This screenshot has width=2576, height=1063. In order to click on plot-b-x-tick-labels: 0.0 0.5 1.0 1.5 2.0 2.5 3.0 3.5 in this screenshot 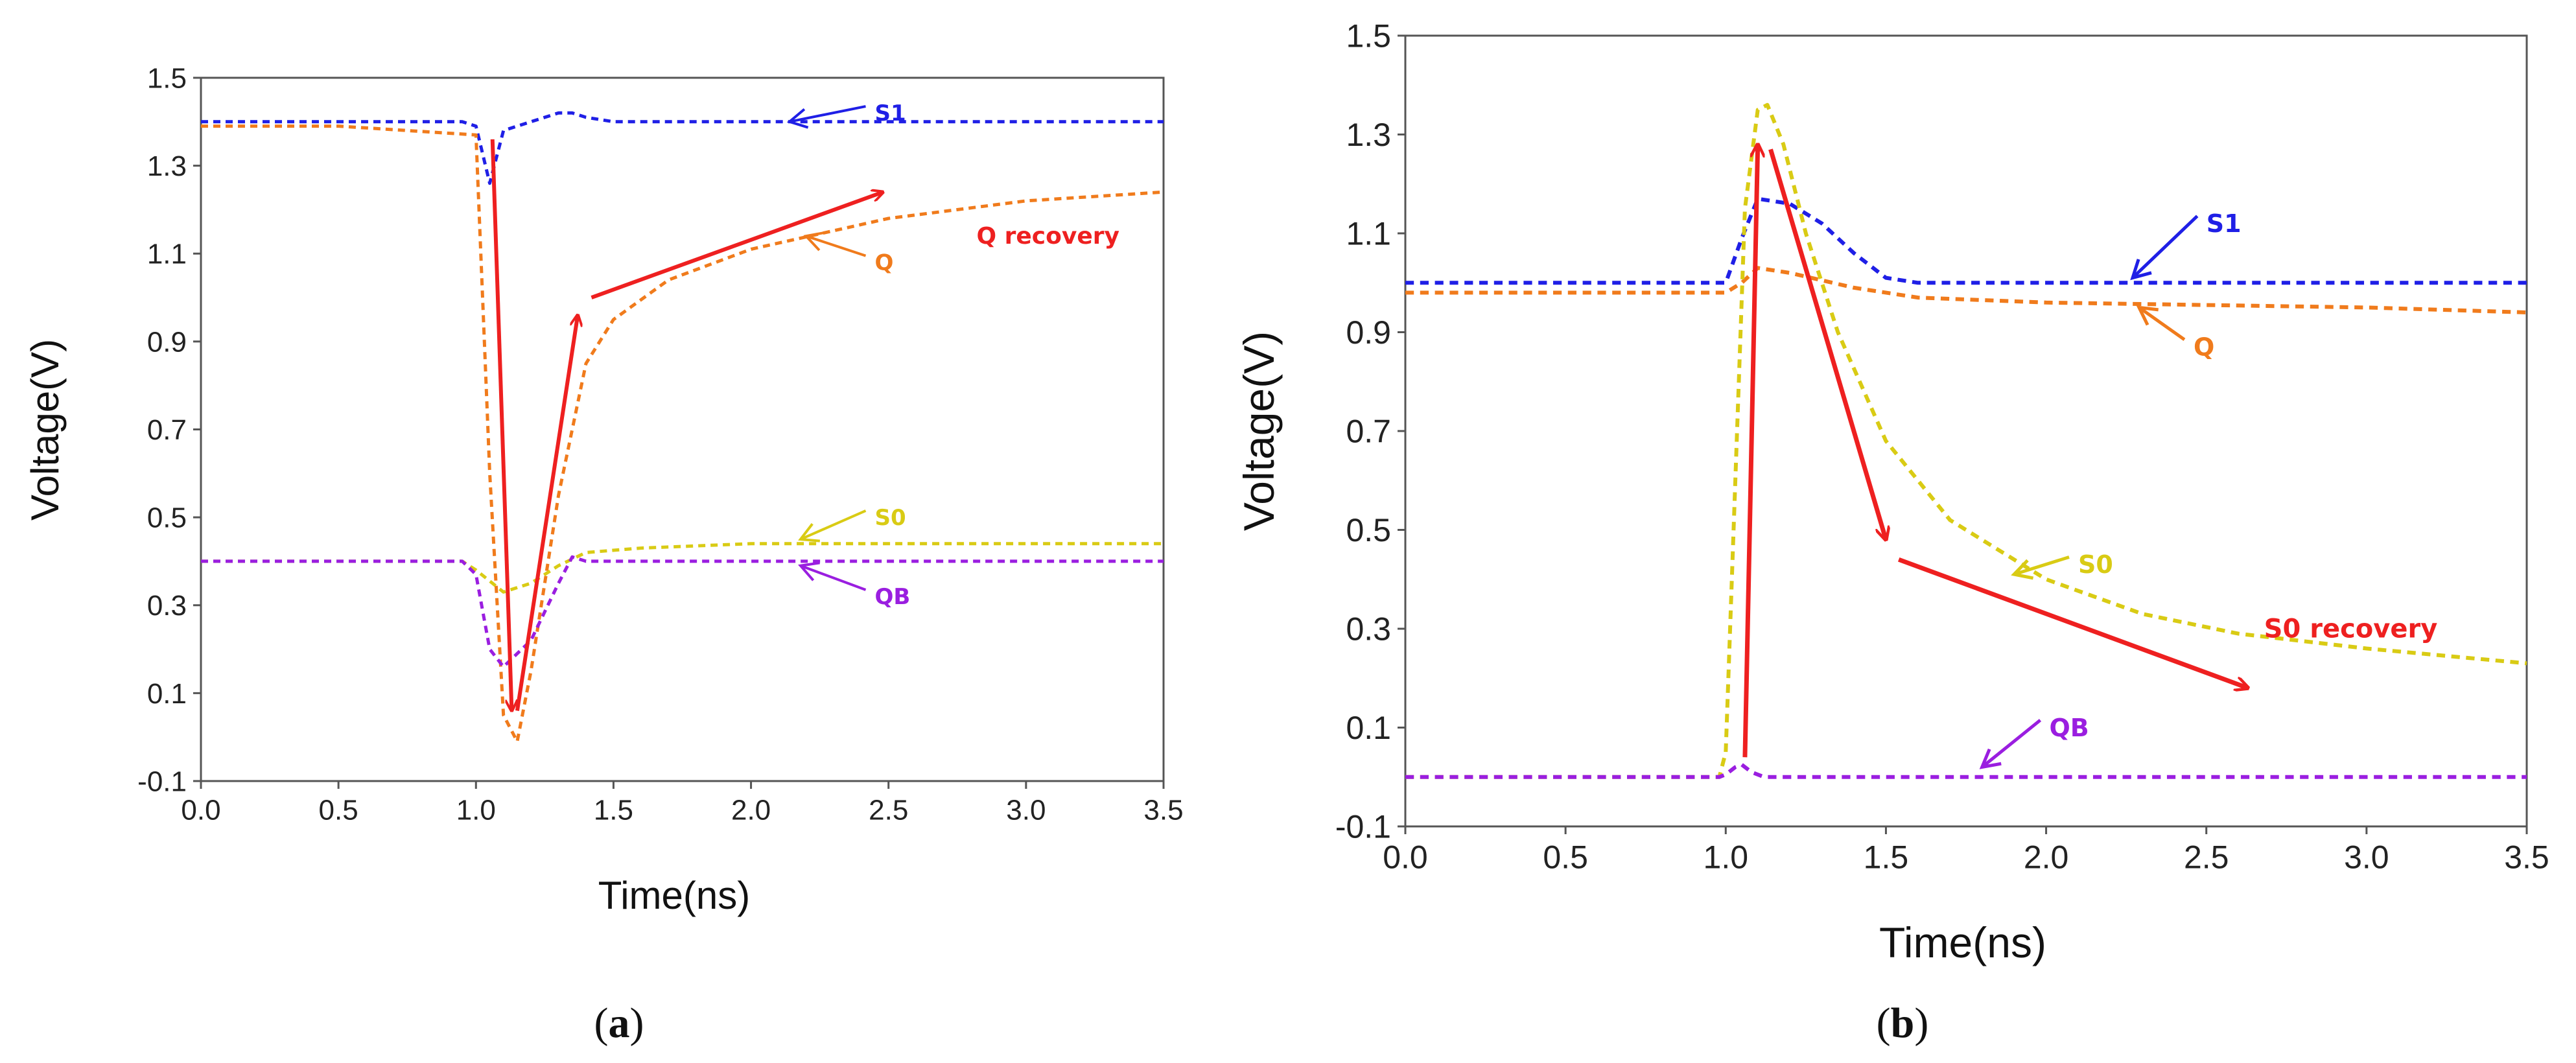, I will do `click(1966, 851)`.